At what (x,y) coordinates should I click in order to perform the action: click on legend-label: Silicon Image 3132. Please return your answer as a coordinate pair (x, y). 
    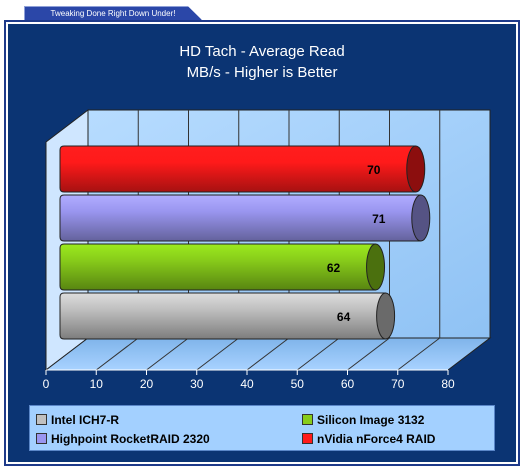
    Looking at the image, I should click on (371, 420).